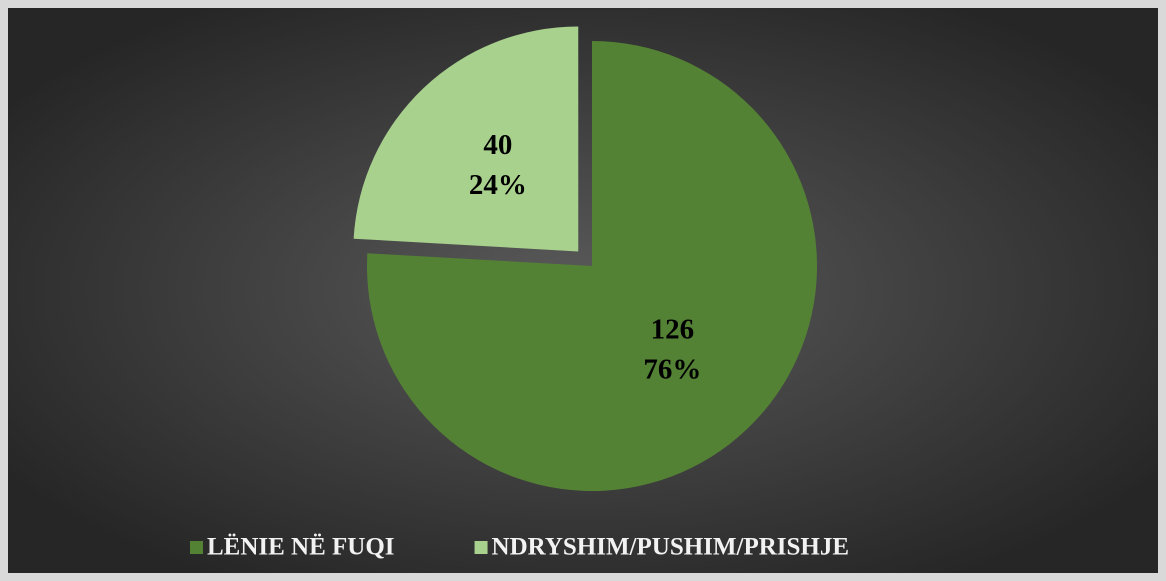 This screenshot has width=1166, height=581. Describe the element at coordinates (466, 139) in the screenshot. I see `pie-slice` at that location.